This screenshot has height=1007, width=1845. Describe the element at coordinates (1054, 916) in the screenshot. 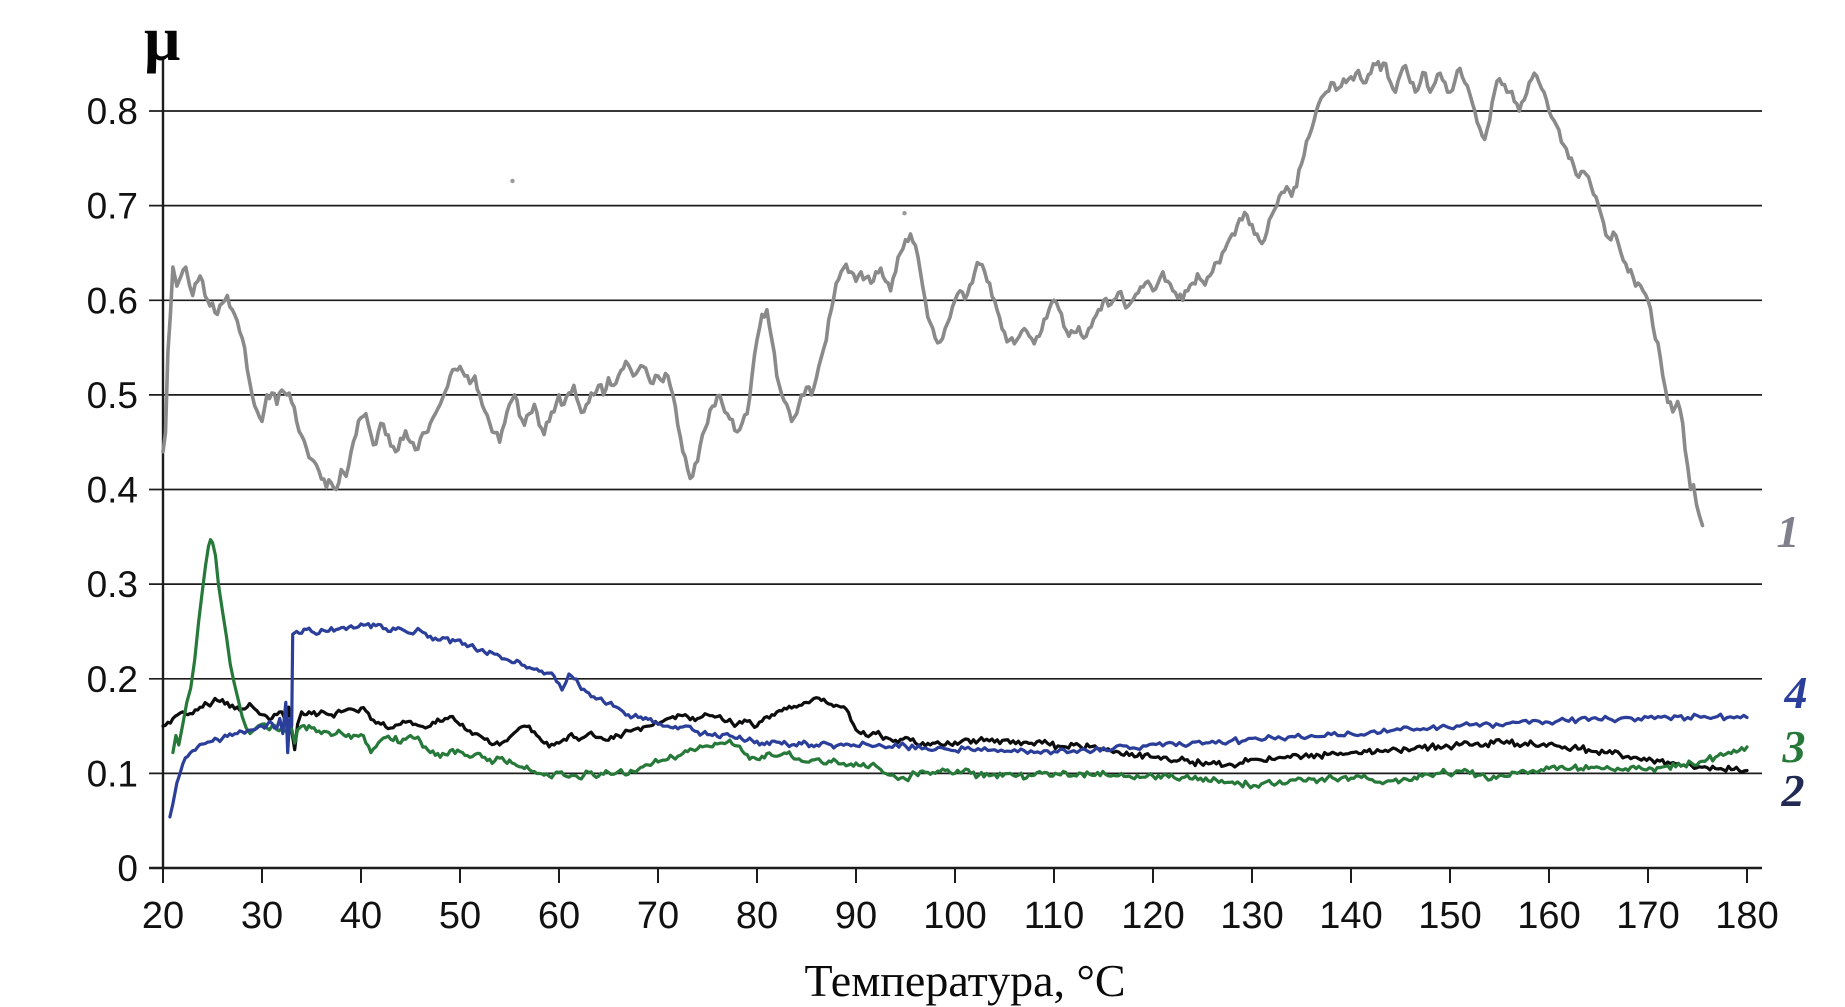

I see `x-tick-label: 110` at that location.